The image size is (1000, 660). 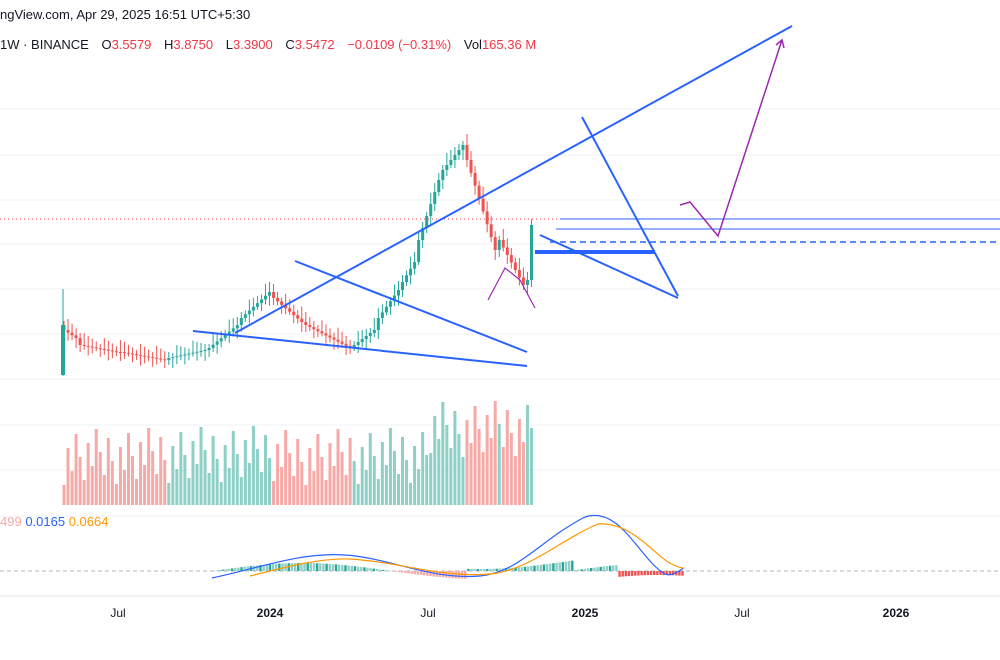 What do you see at coordinates (44, 44) in the screenshot?
I see `symbol-label: 1W · BINANCE` at bounding box center [44, 44].